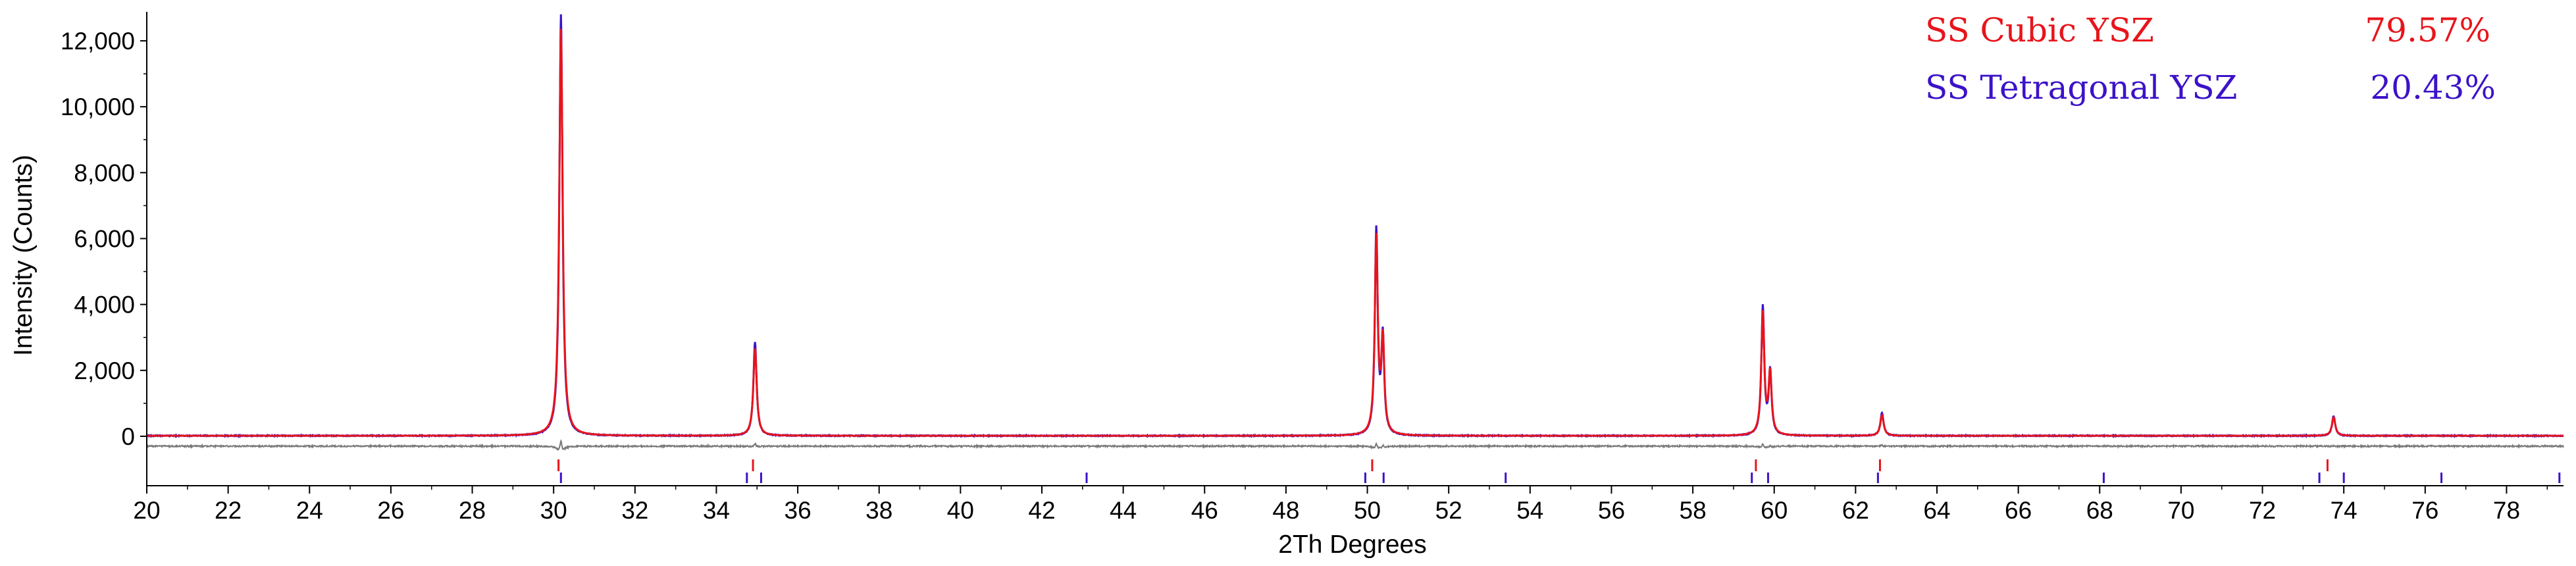 This screenshot has width=2576, height=566. What do you see at coordinates (553, 510) in the screenshot?
I see `x-tick-label: 30` at bounding box center [553, 510].